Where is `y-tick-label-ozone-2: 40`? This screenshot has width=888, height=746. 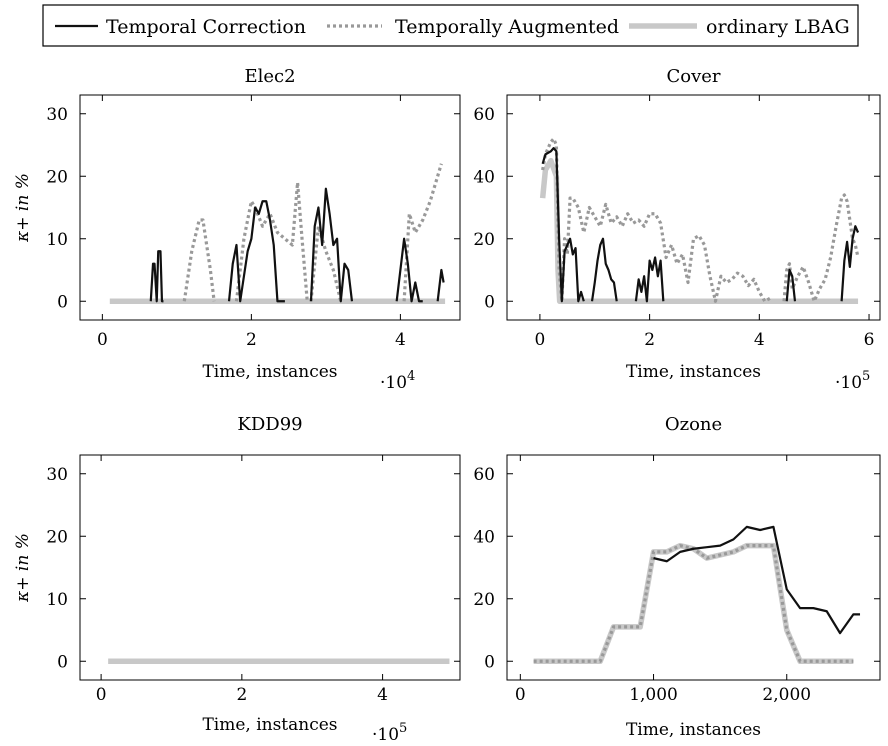
y-tick-label-ozone-2: 40 is located at coordinates (484, 537).